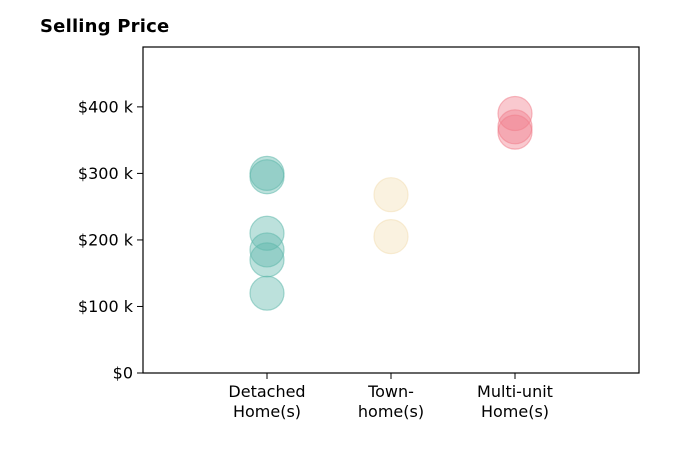  I want to click on x-tick-label-line: Detached, so click(266, 391).